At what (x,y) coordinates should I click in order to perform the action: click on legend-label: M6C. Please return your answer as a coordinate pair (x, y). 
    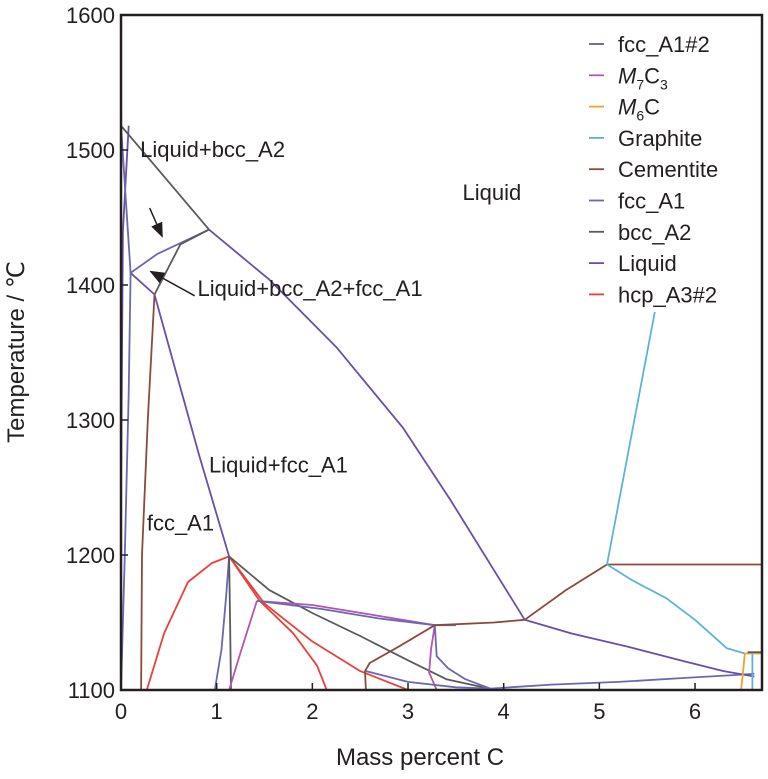
    Looking at the image, I should click on (639, 109).